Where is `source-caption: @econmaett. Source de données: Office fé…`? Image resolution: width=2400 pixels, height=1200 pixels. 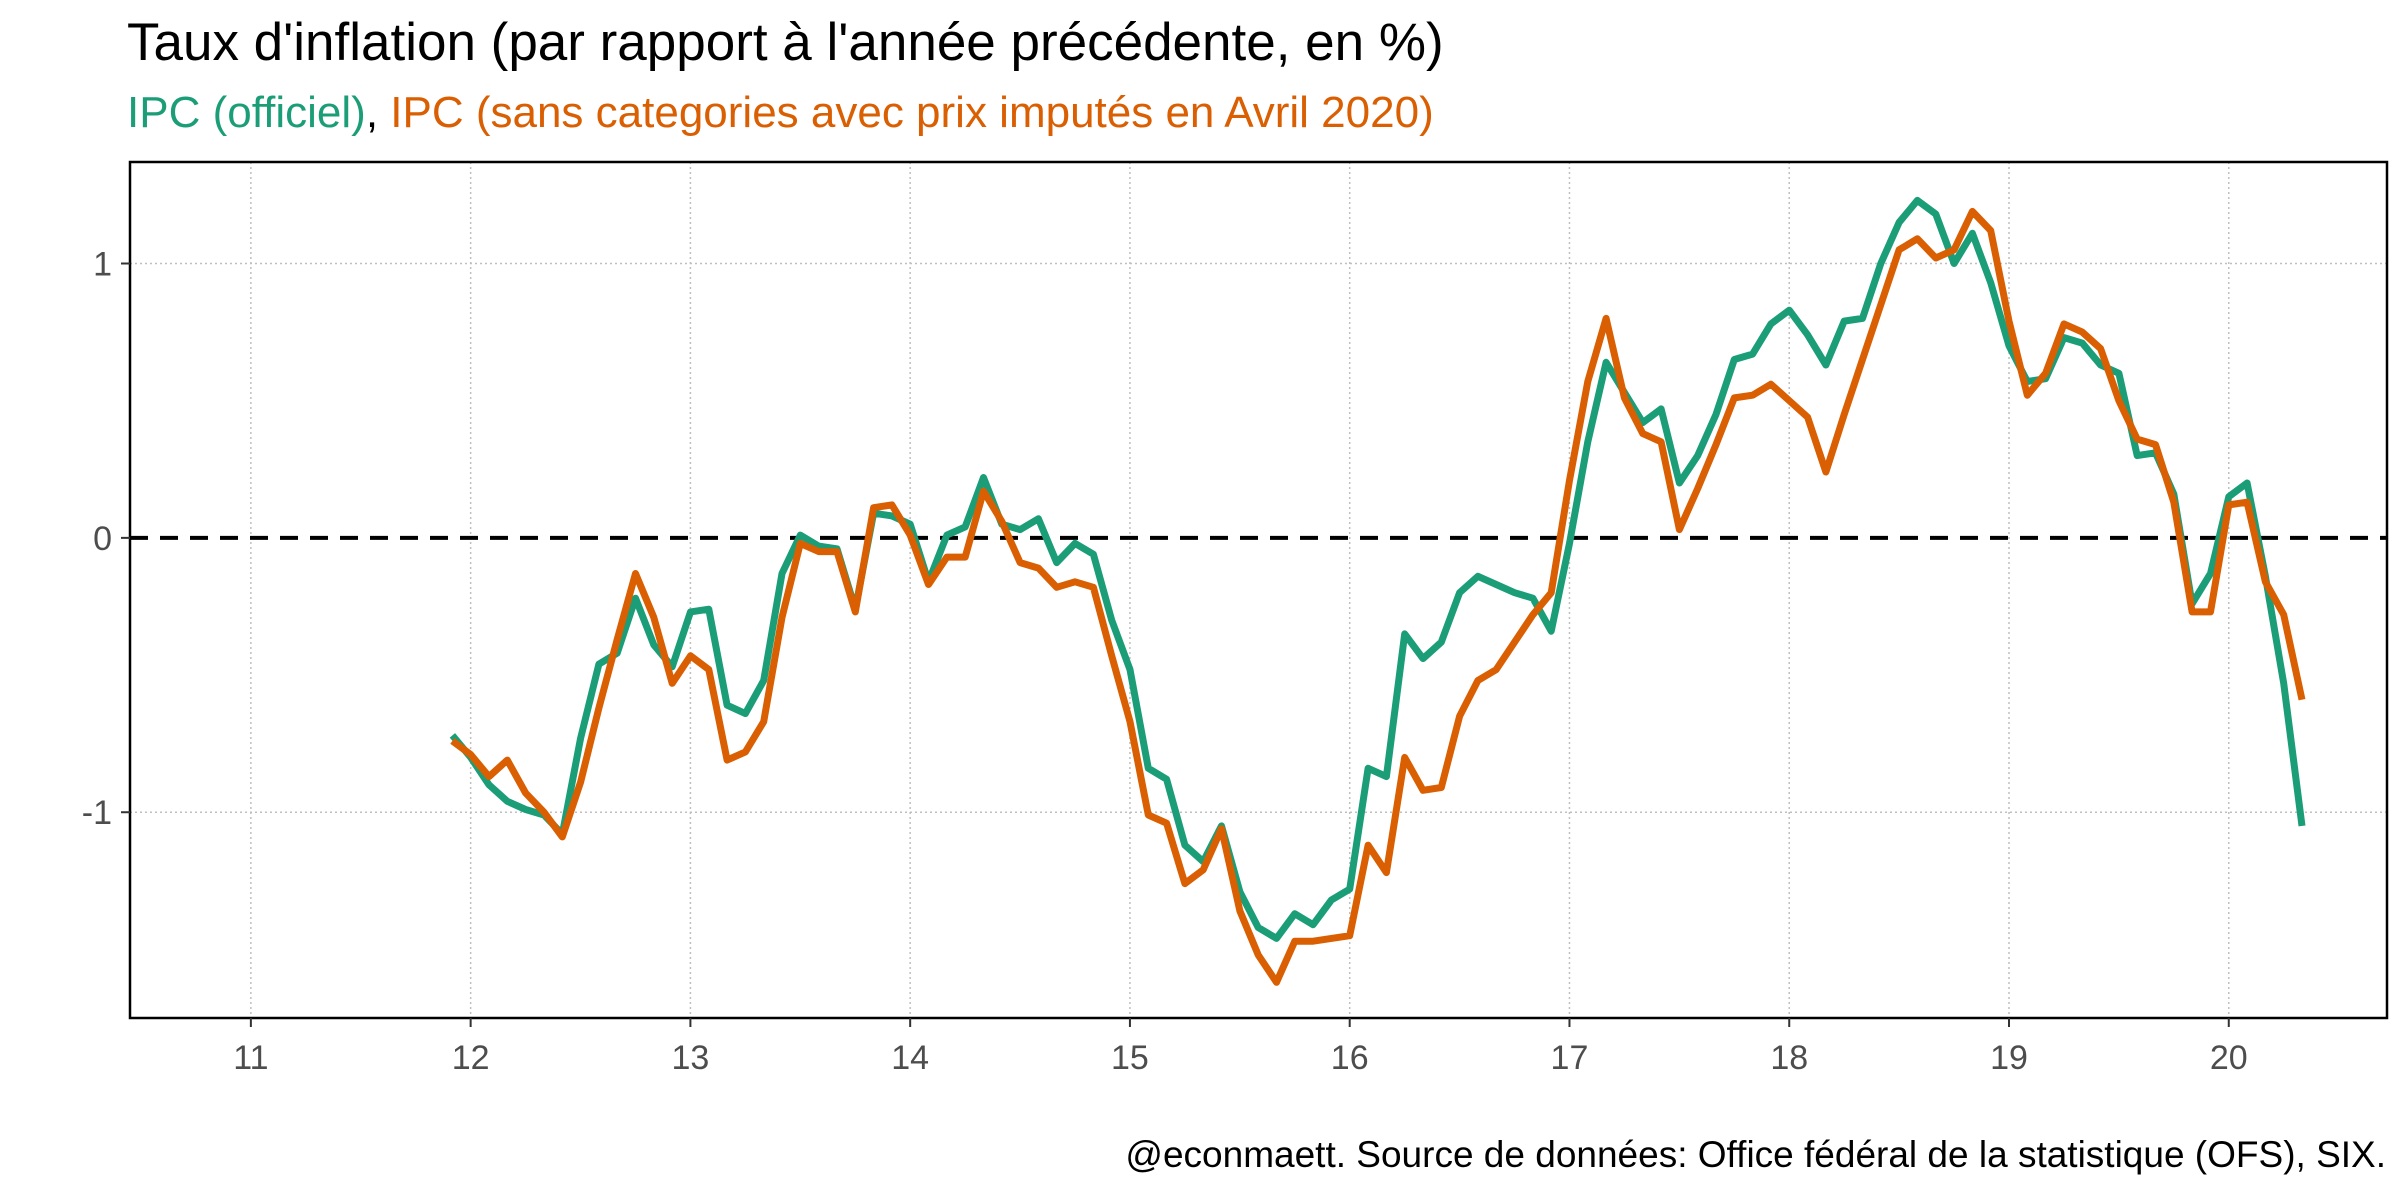
source-caption: @econmaett. Source de données: Office fé… is located at coordinates (1755, 1154).